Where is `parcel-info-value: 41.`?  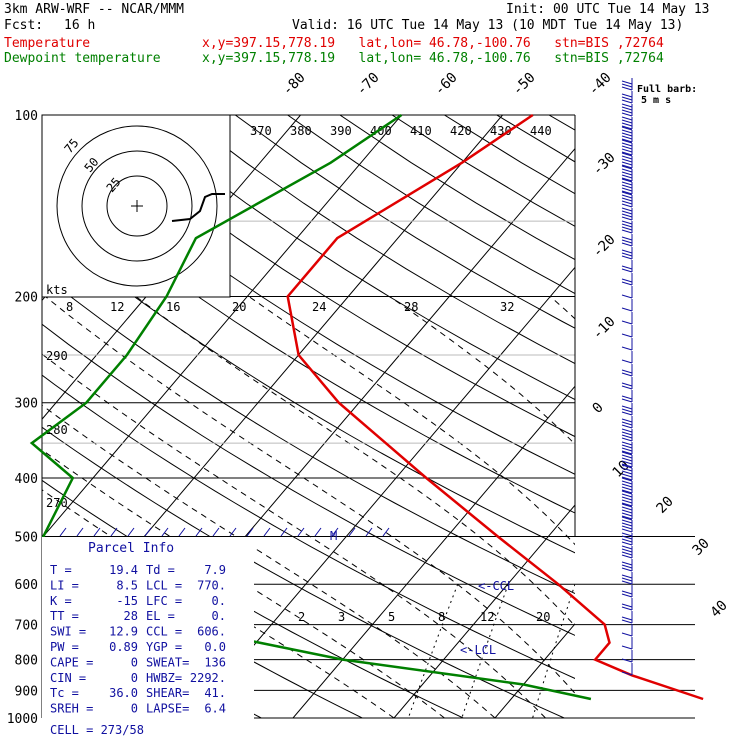 parcel-info-value: 41. is located at coordinates (215, 693).